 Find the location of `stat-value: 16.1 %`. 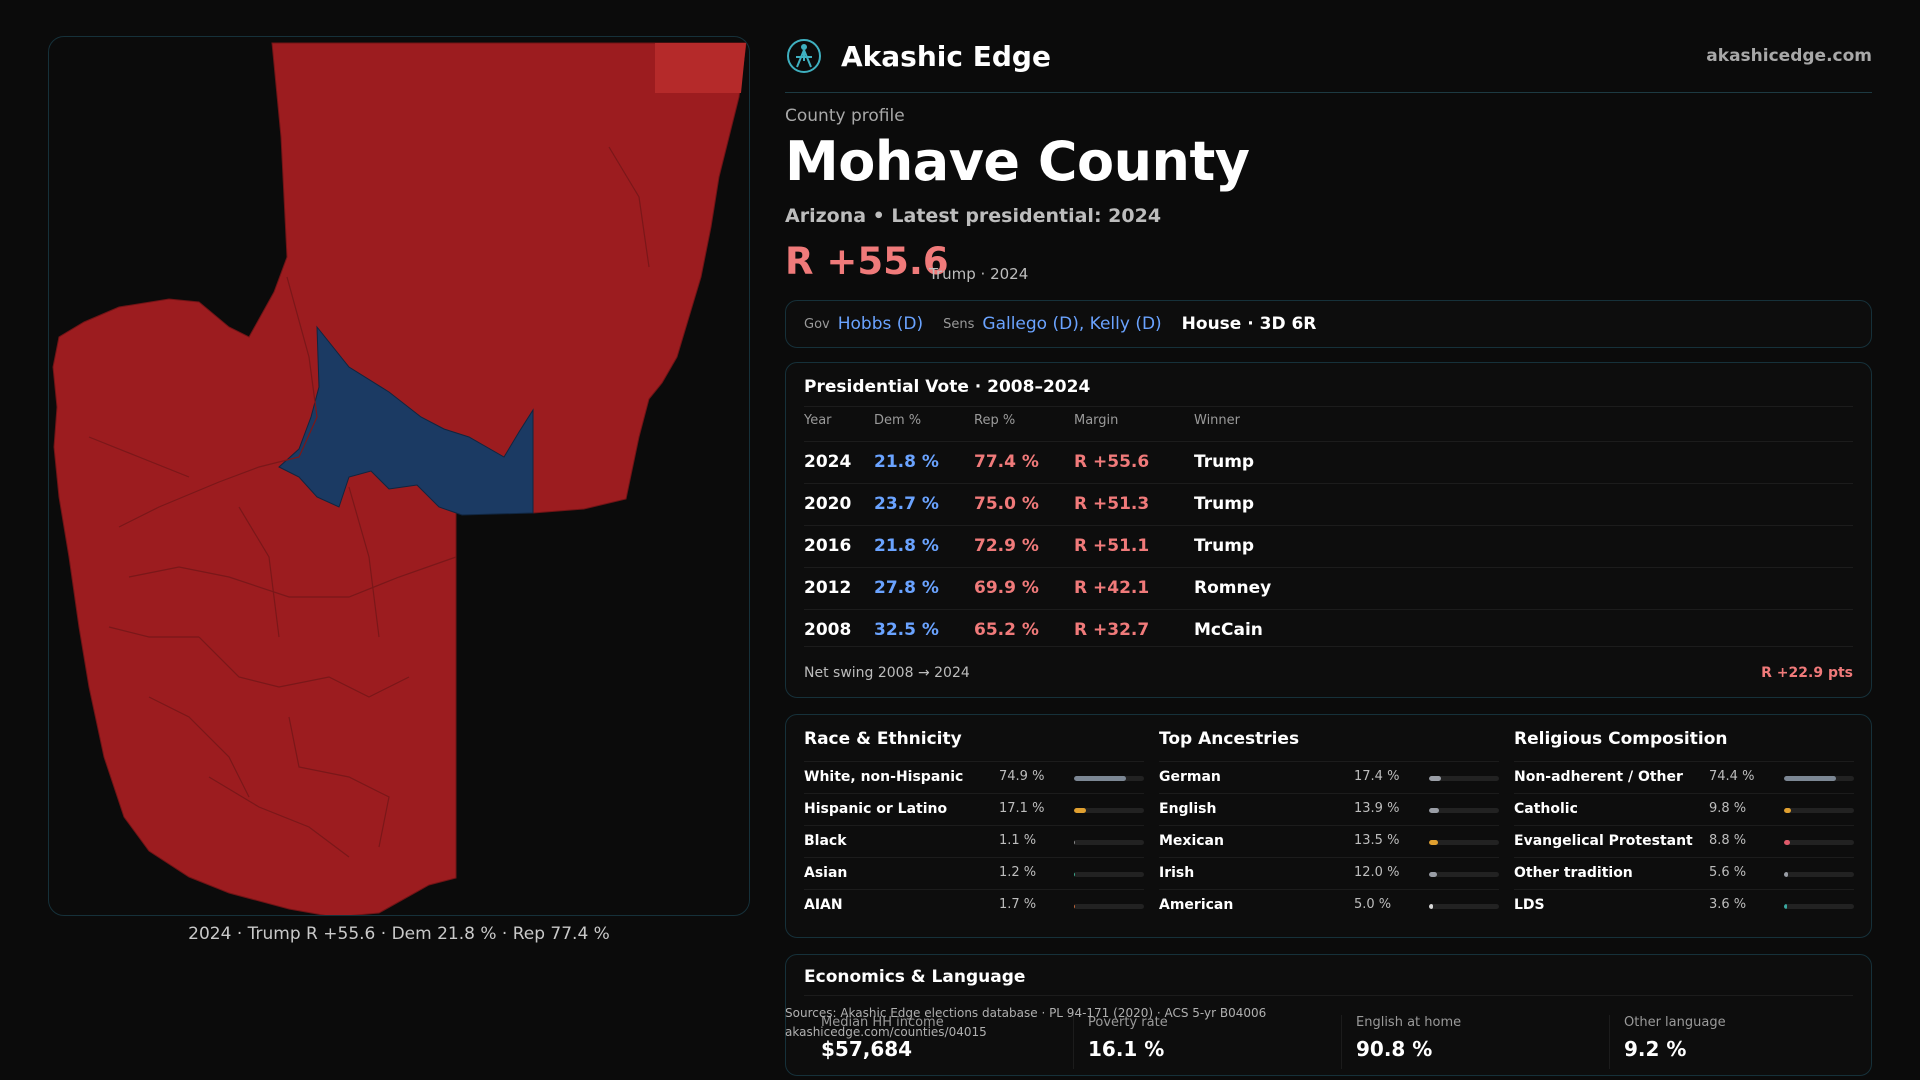

stat-value: 16.1 % is located at coordinates (1126, 1049).